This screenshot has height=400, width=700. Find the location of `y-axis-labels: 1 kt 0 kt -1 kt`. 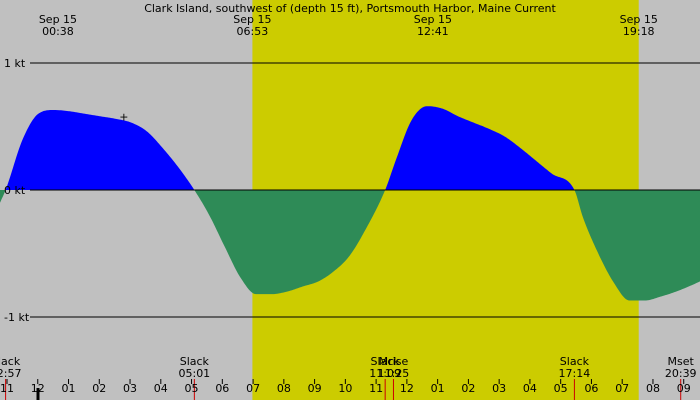

y-axis-labels: 1 kt 0 kt -1 kt is located at coordinates (17, 190).